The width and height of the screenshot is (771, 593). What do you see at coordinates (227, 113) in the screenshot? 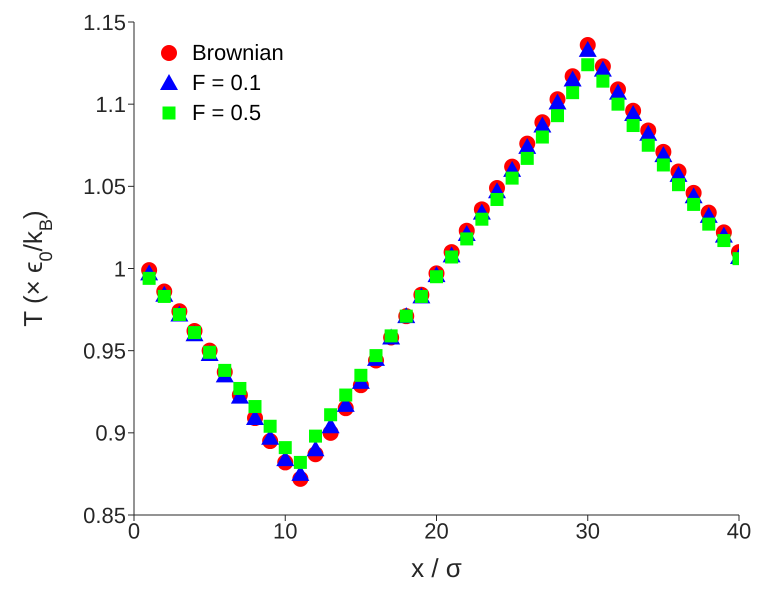
I see `legend-label: F = 0.5` at bounding box center [227, 113].